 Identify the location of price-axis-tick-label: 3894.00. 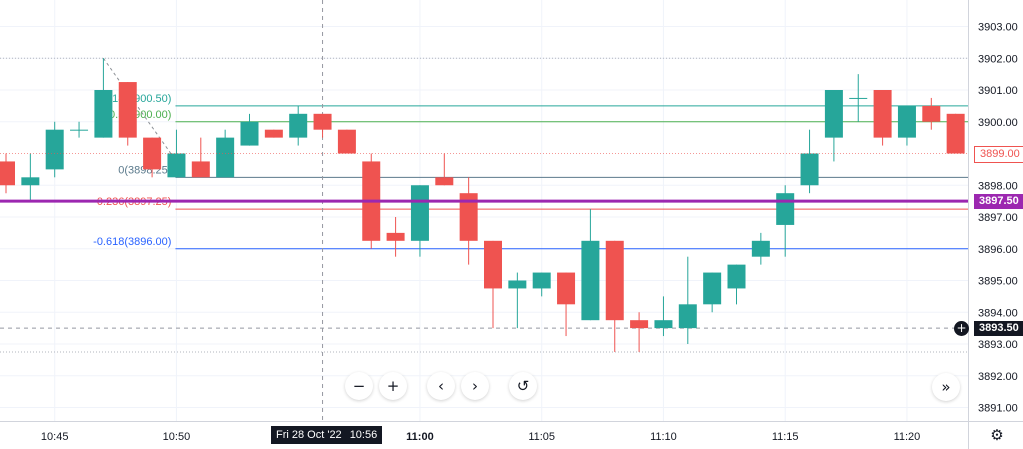
(998, 313).